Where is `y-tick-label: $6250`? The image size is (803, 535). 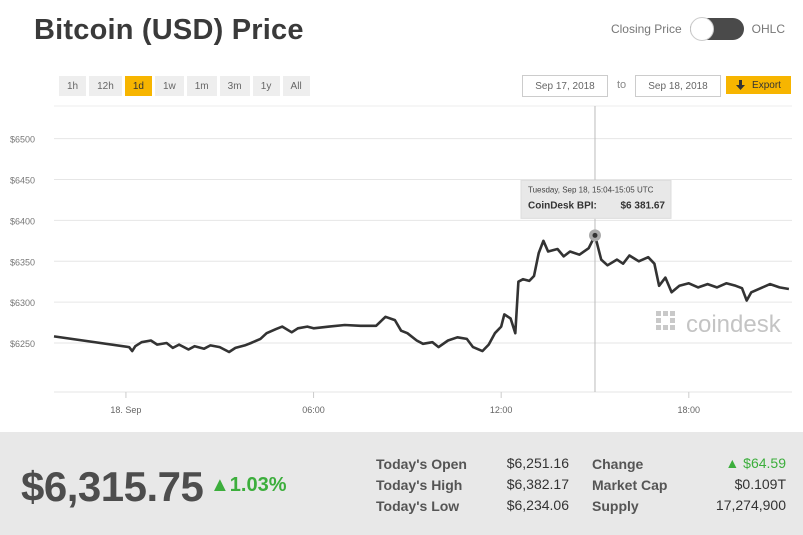 y-tick-label: $6250 is located at coordinates (22, 344).